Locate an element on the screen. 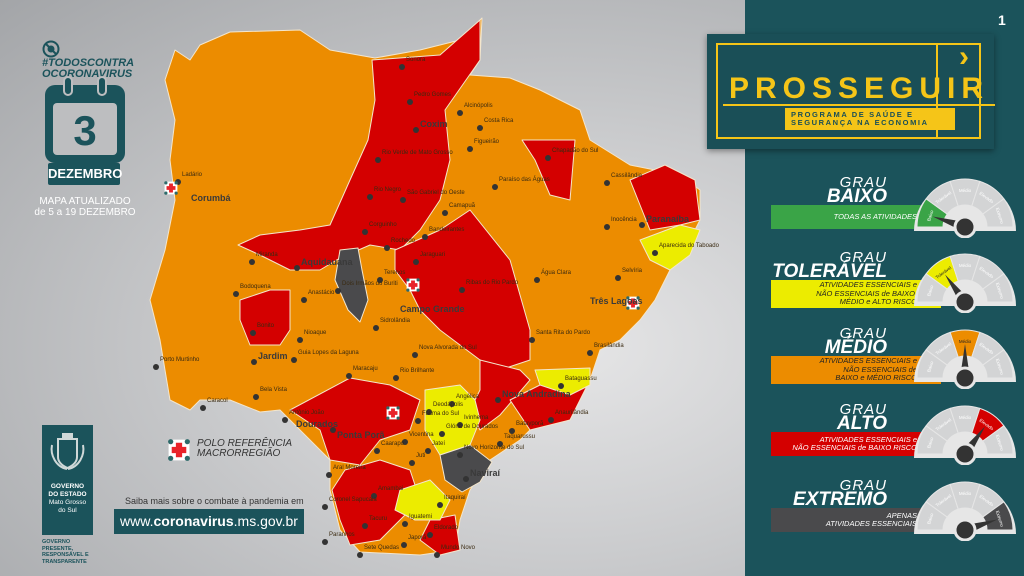  city-label: Batayporã is located at coordinates (530, 424).